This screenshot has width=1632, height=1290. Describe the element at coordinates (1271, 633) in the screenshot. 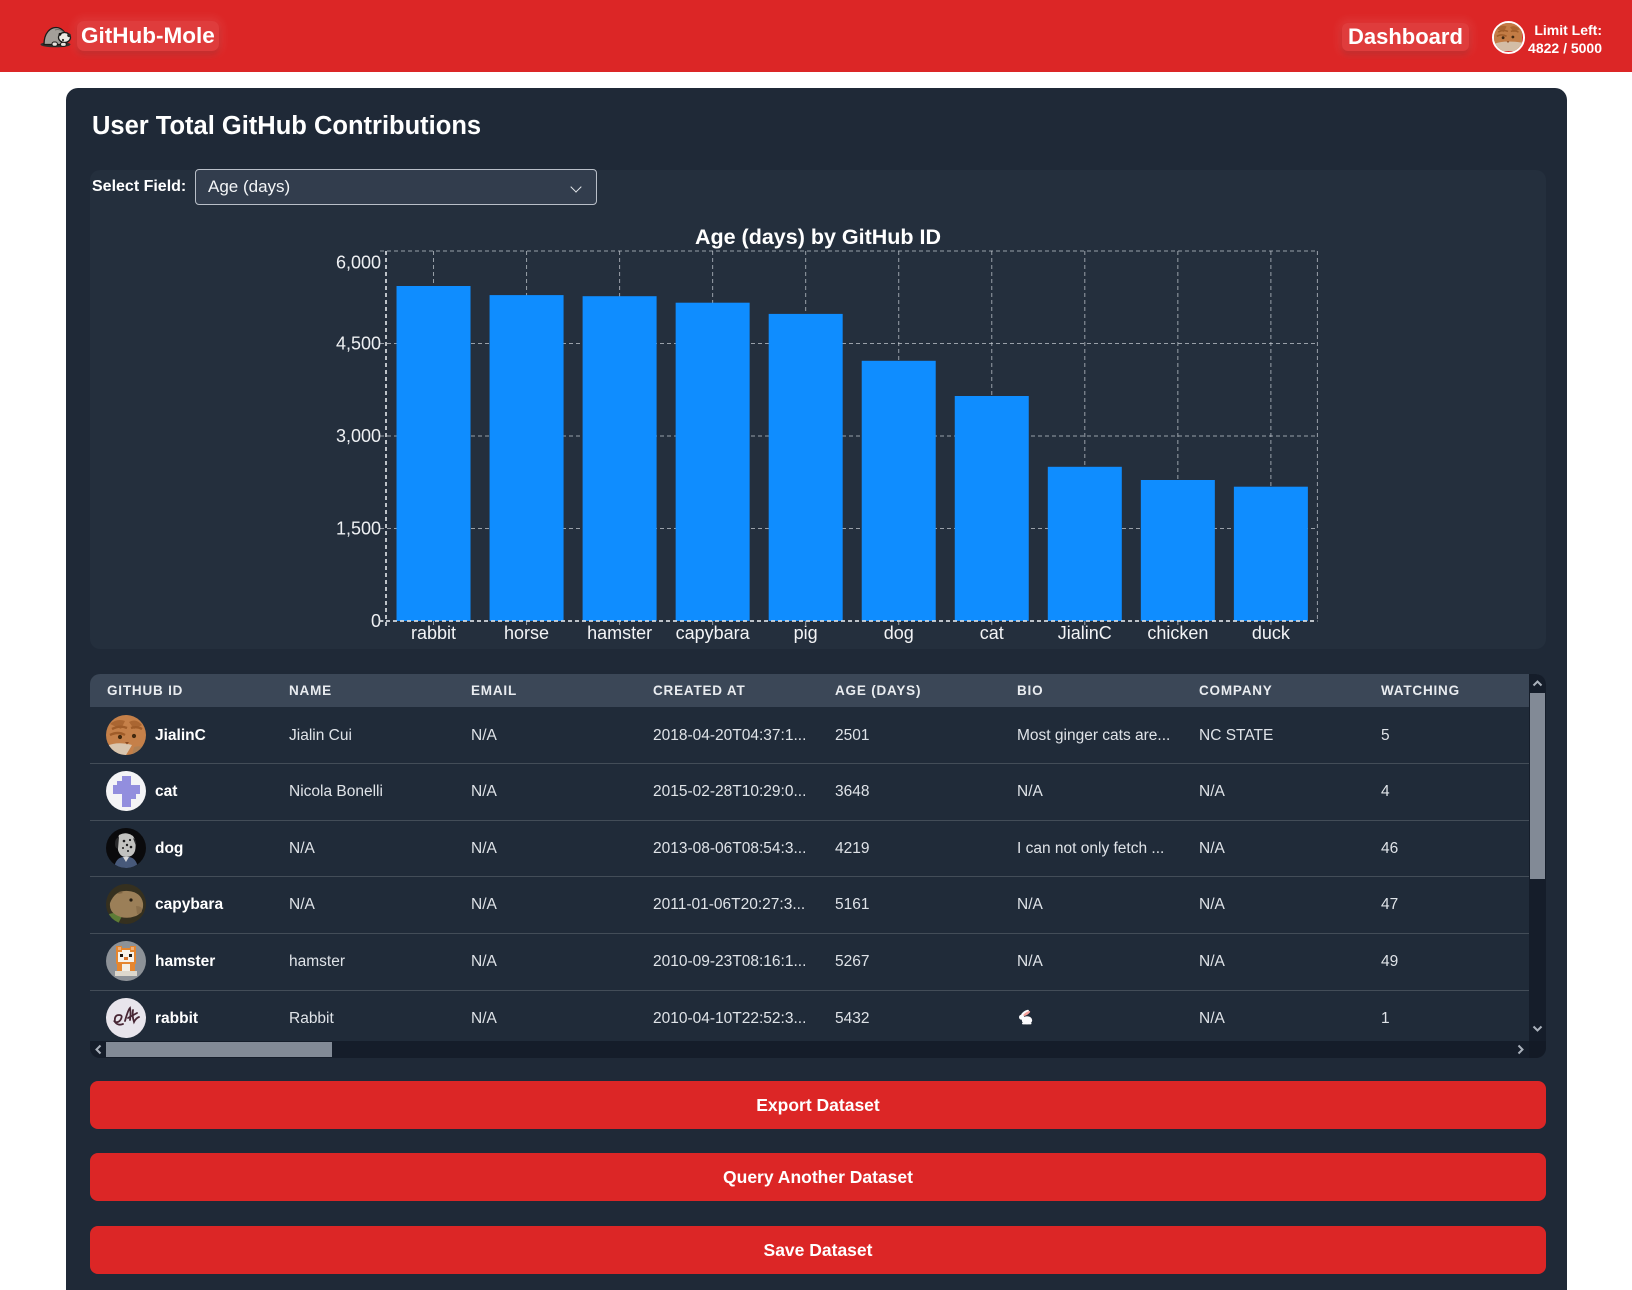

I see `svg-text: duck` at that location.